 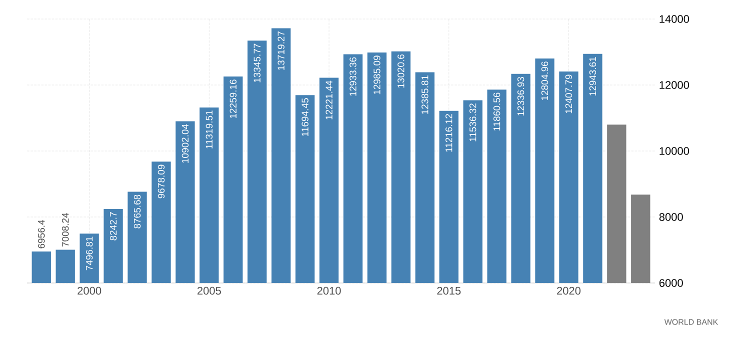 What do you see at coordinates (671, 283) in the screenshot?
I see `y-tick-label: 6000` at bounding box center [671, 283].